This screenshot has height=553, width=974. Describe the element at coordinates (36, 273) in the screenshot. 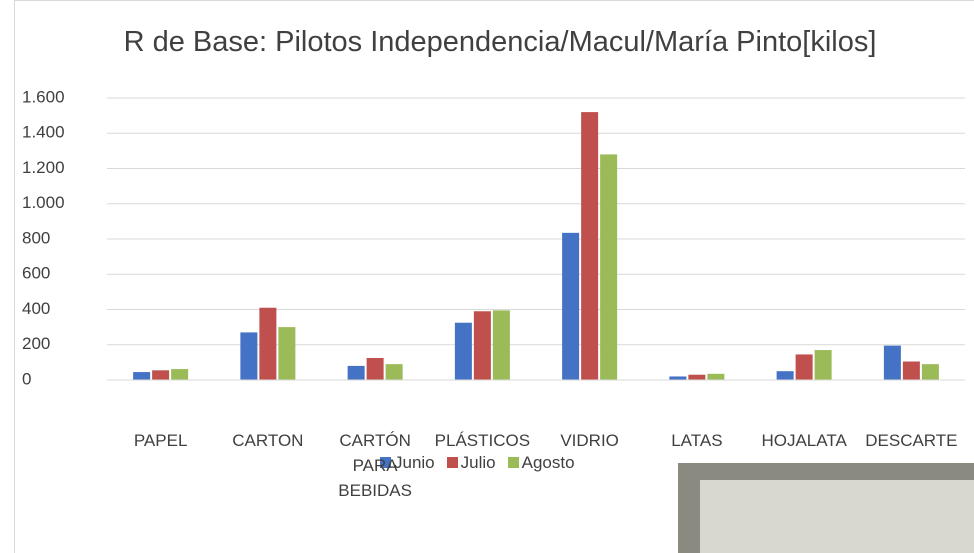

I see `y-tick-label: 600` at that location.